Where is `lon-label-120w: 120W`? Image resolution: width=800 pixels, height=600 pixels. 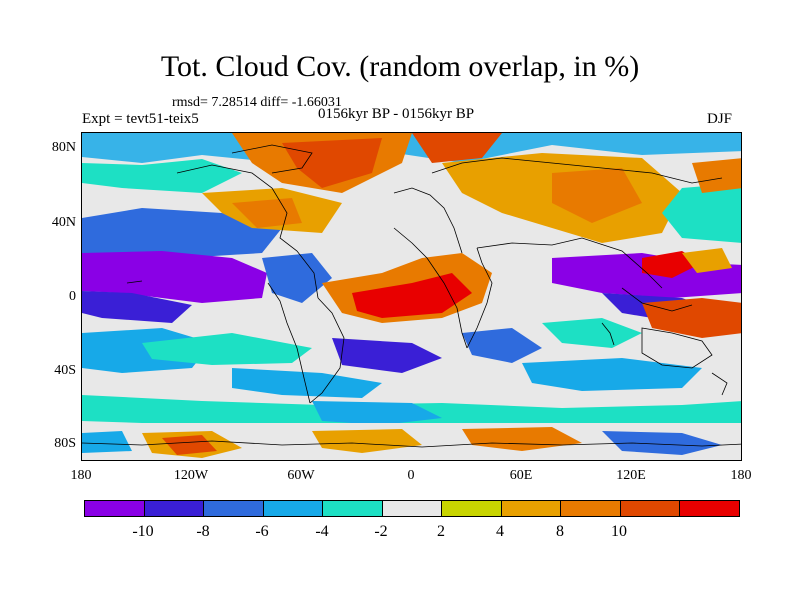 lon-label-120w: 120W is located at coordinates (191, 475).